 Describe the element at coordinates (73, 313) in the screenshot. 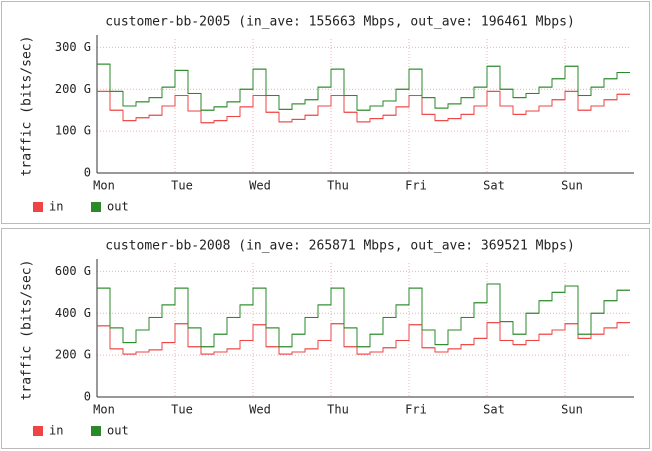

I see `y-tick-label: 400 G` at that location.